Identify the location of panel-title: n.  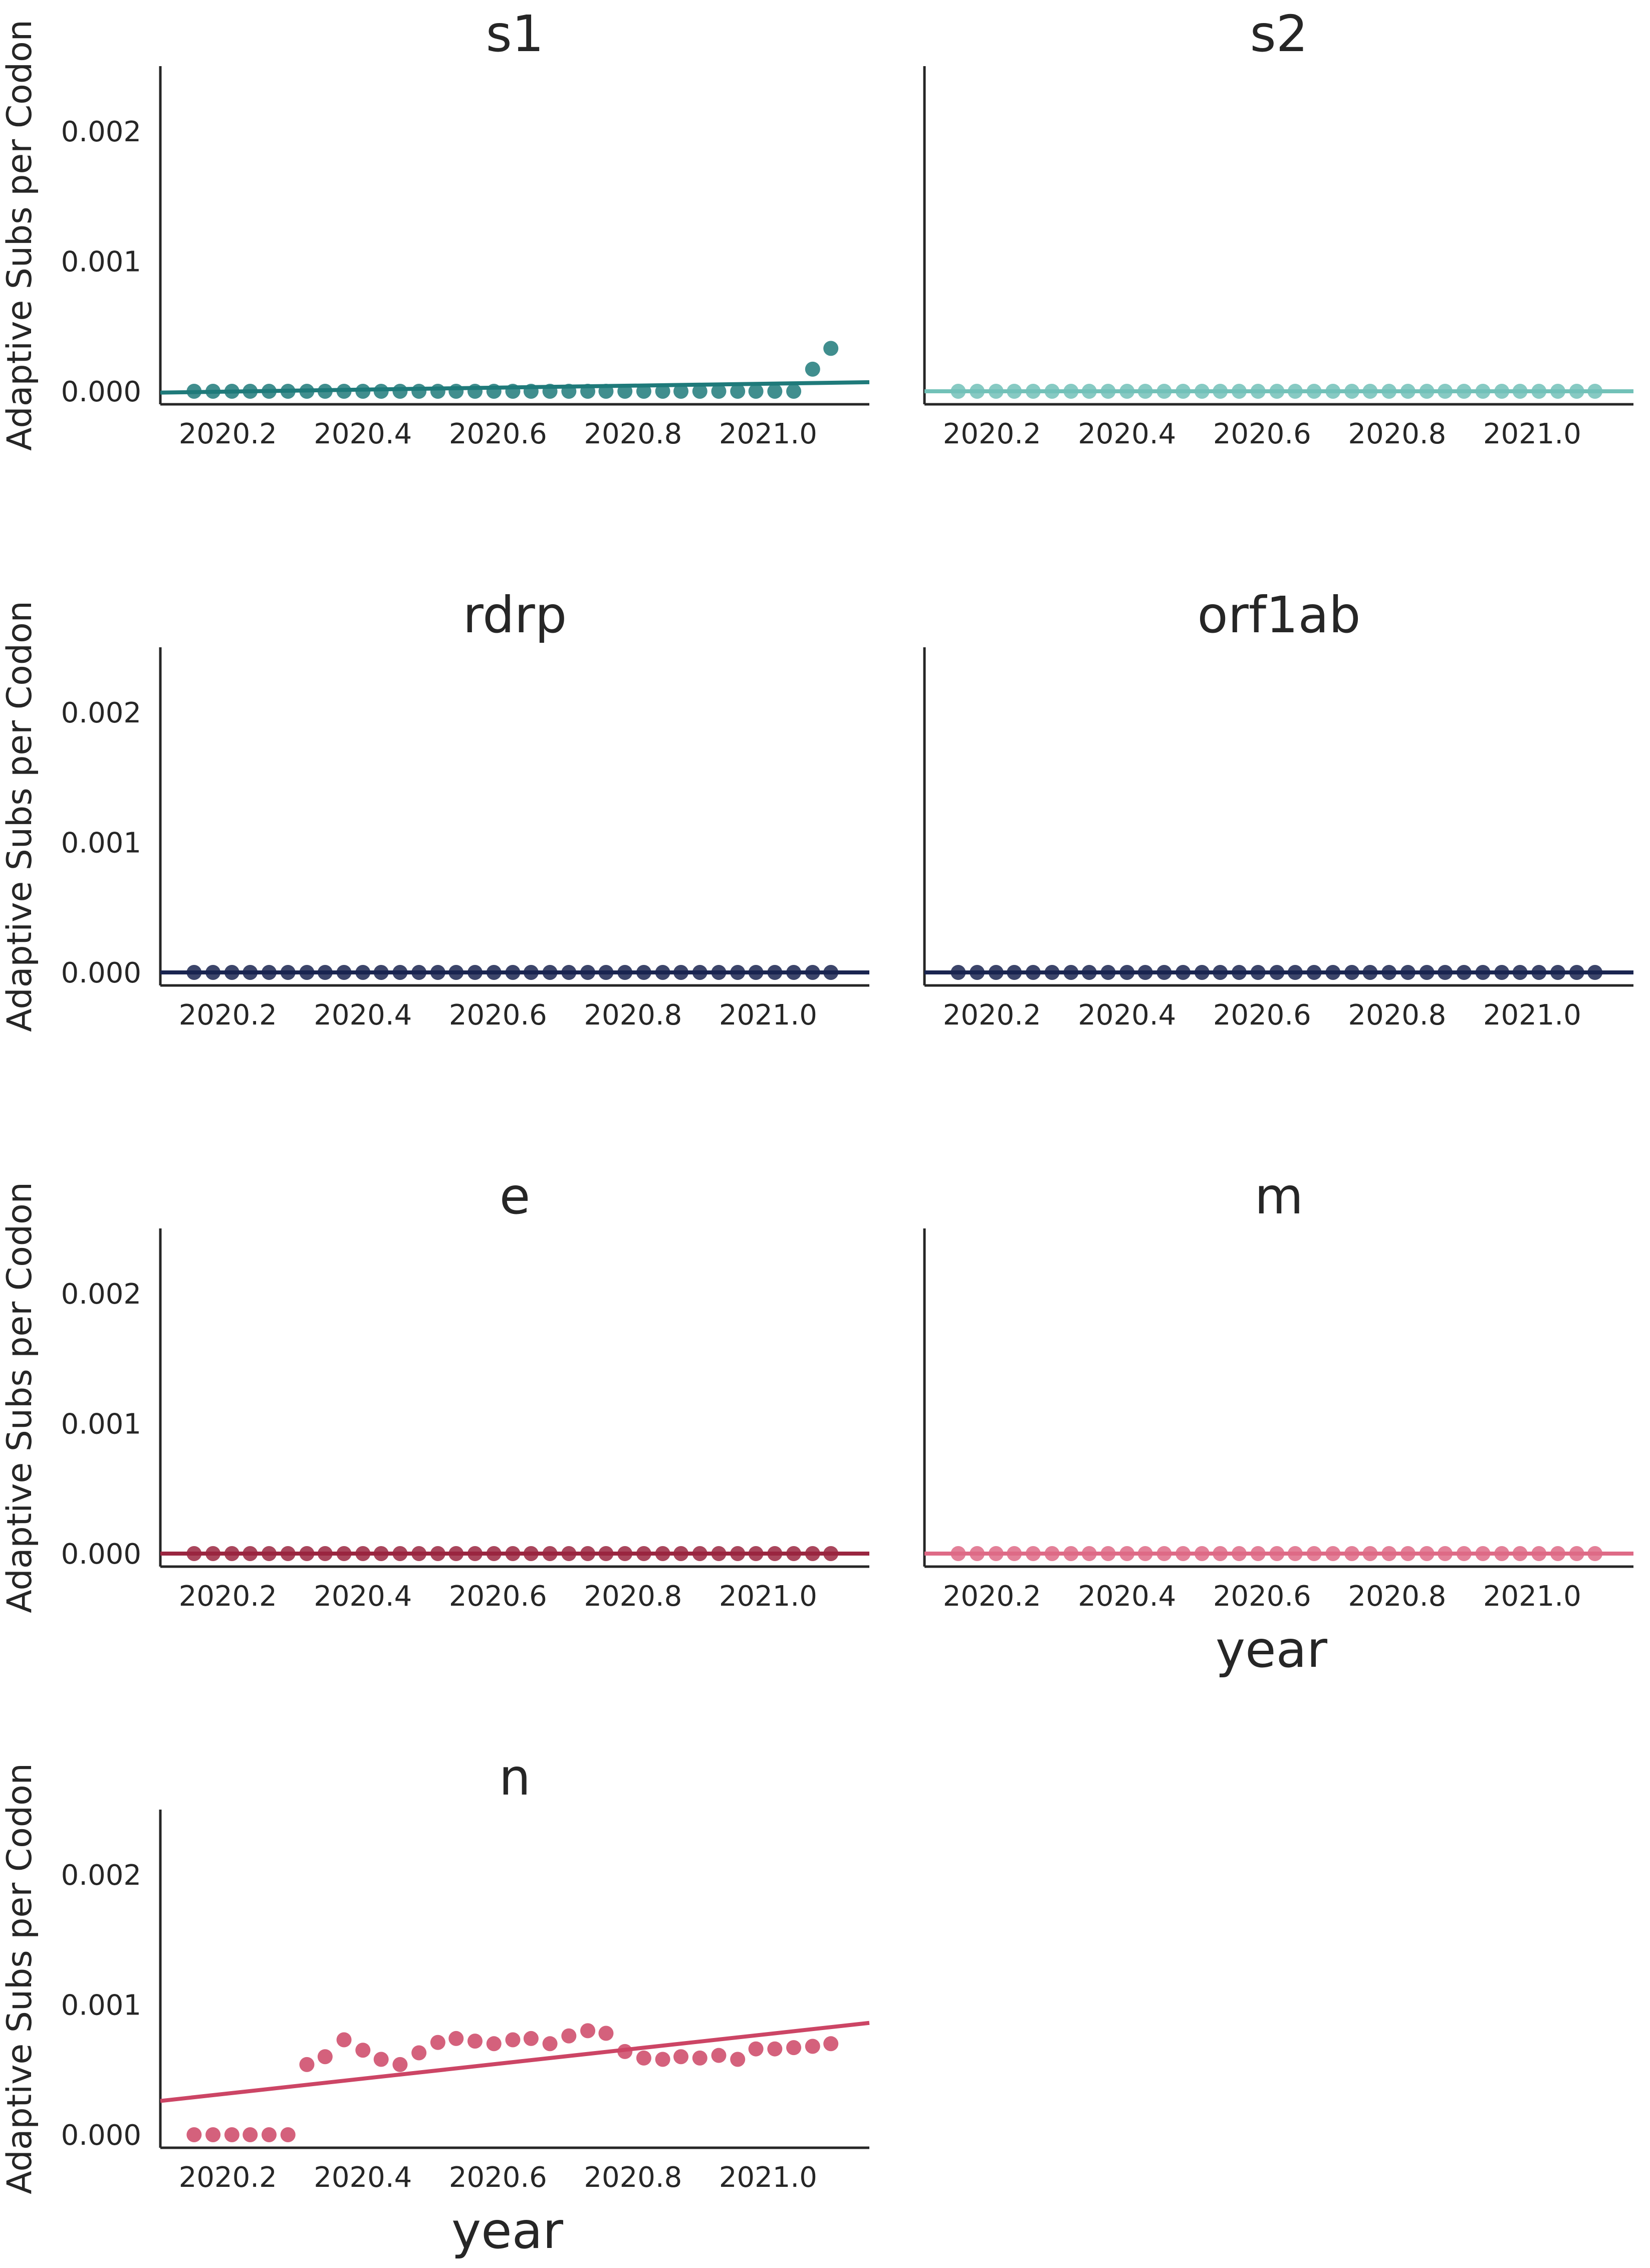
(515, 1777).